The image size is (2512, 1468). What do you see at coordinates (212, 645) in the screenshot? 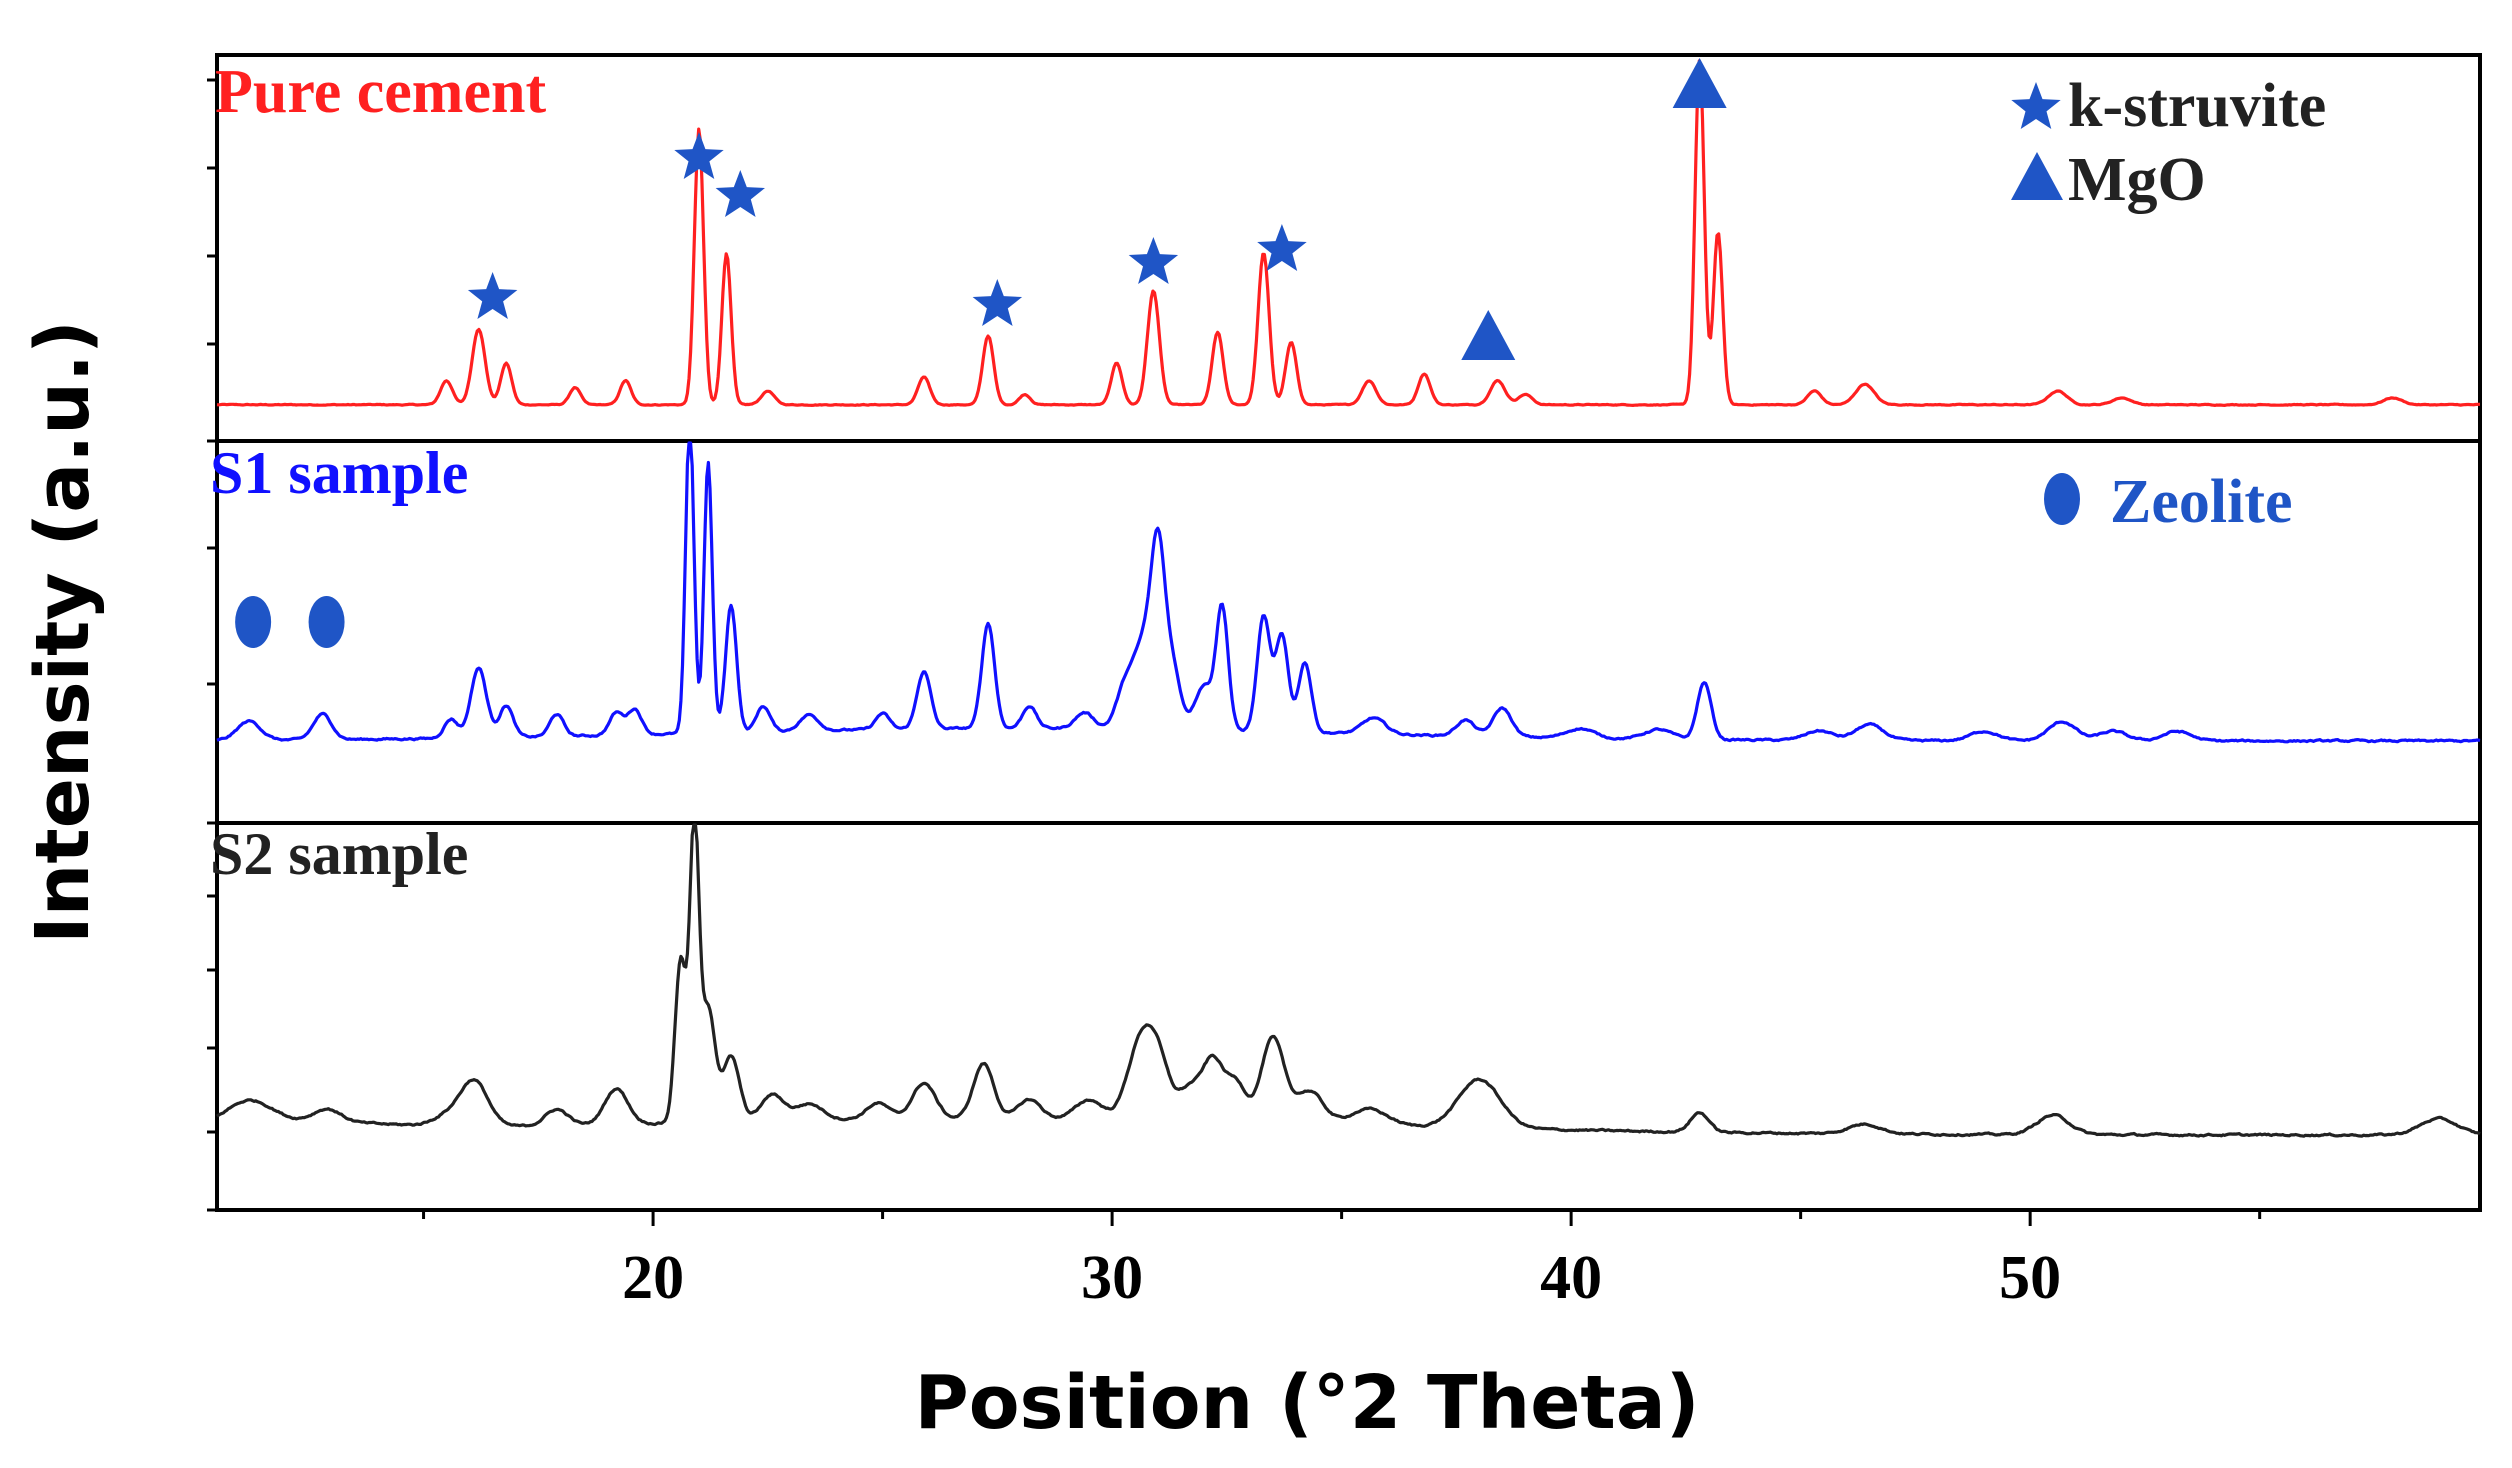
I see `y-axis-ticks` at bounding box center [212, 645].